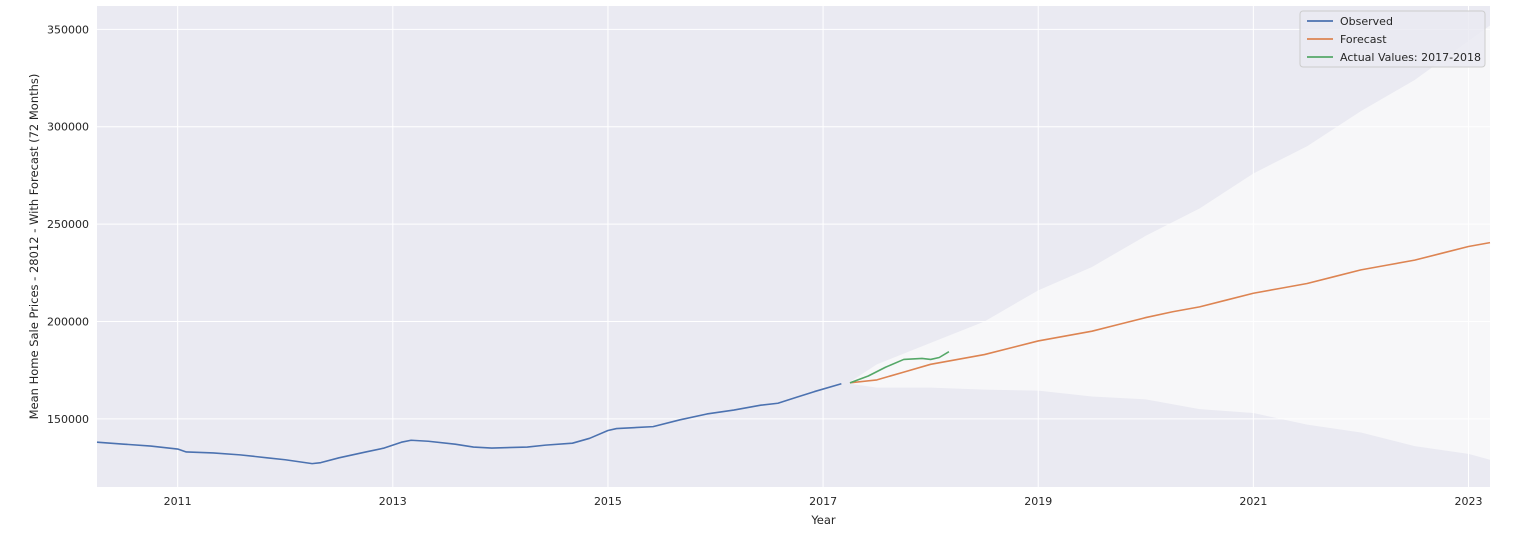 Image resolution: width=1521 pixels, height=539 pixels. I want to click on y-tick-label: 250000, so click(68, 224).